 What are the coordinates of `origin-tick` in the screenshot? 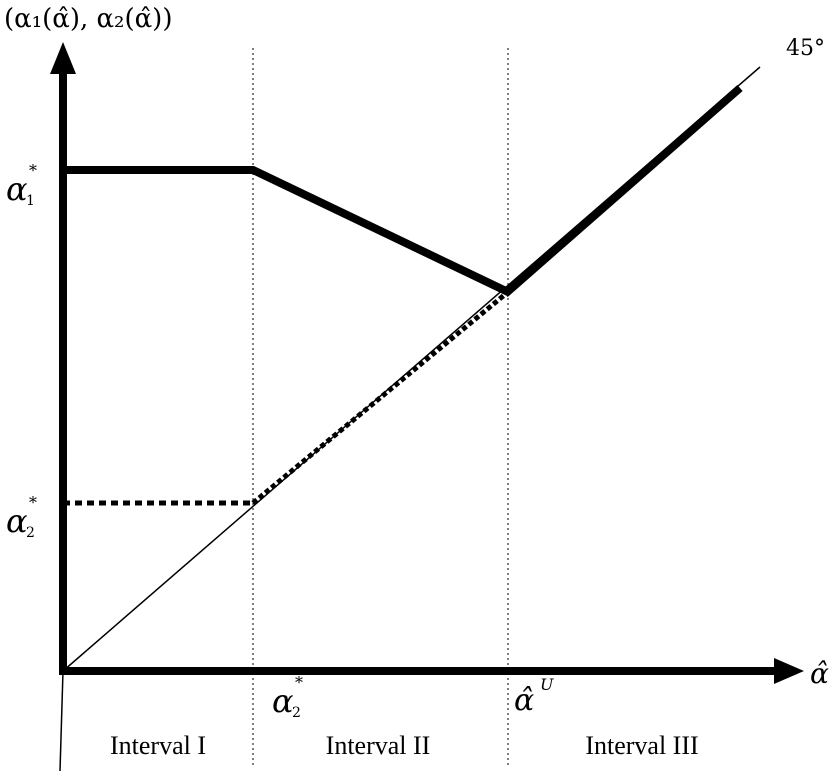 It's located at (61, 721).